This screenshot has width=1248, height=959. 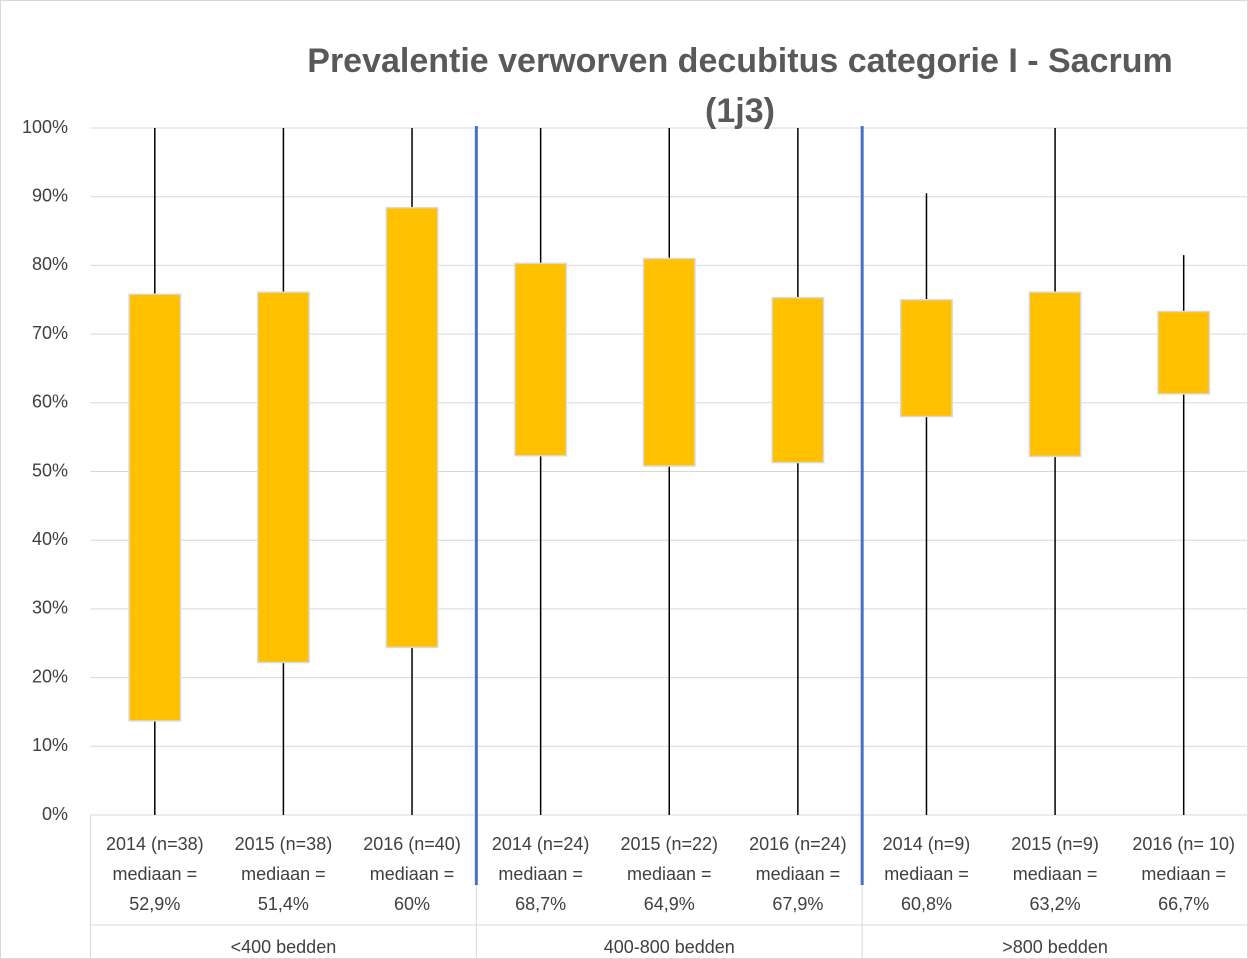 I want to click on y-tick-label: 30%, so click(x=50, y=608).